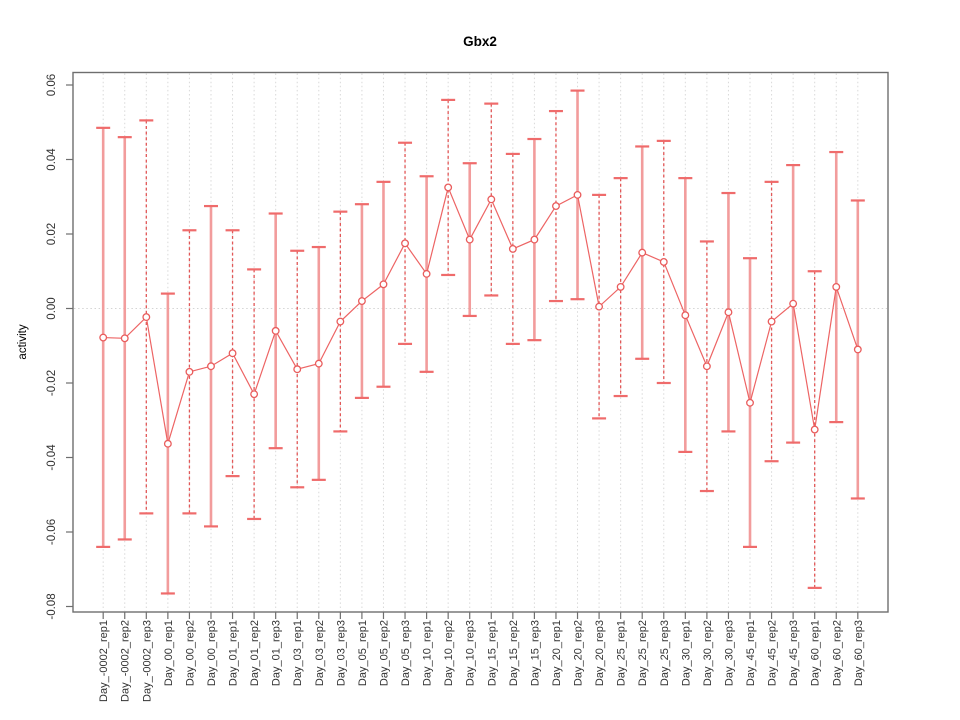 The width and height of the screenshot is (960, 720). What do you see at coordinates (622, 653) in the screenshot?
I see `x-tick-label: Day_25_rep1` at bounding box center [622, 653].